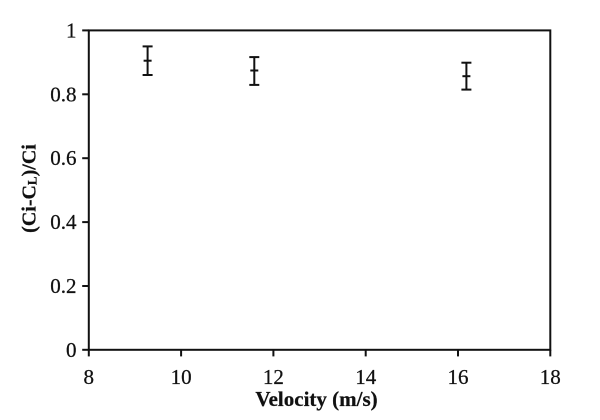 The image size is (600, 420). What do you see at coordinates (71, 350) in the screenshot?
I see `svg-text: 0` at bounding box center [71, 350].